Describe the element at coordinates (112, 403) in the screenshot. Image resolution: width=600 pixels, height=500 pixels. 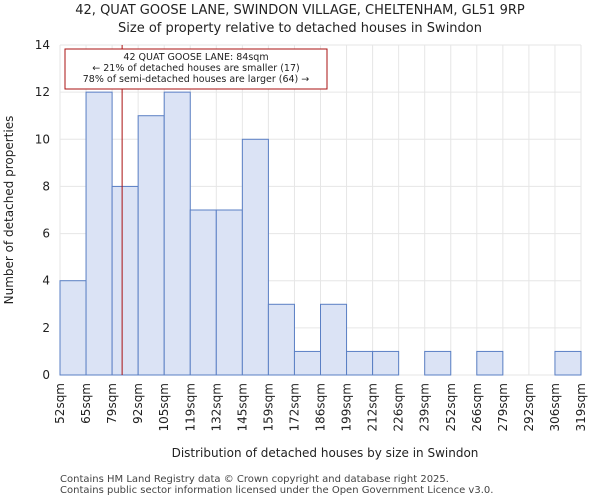
I see `x-tick-label: 79sqm` at that location.